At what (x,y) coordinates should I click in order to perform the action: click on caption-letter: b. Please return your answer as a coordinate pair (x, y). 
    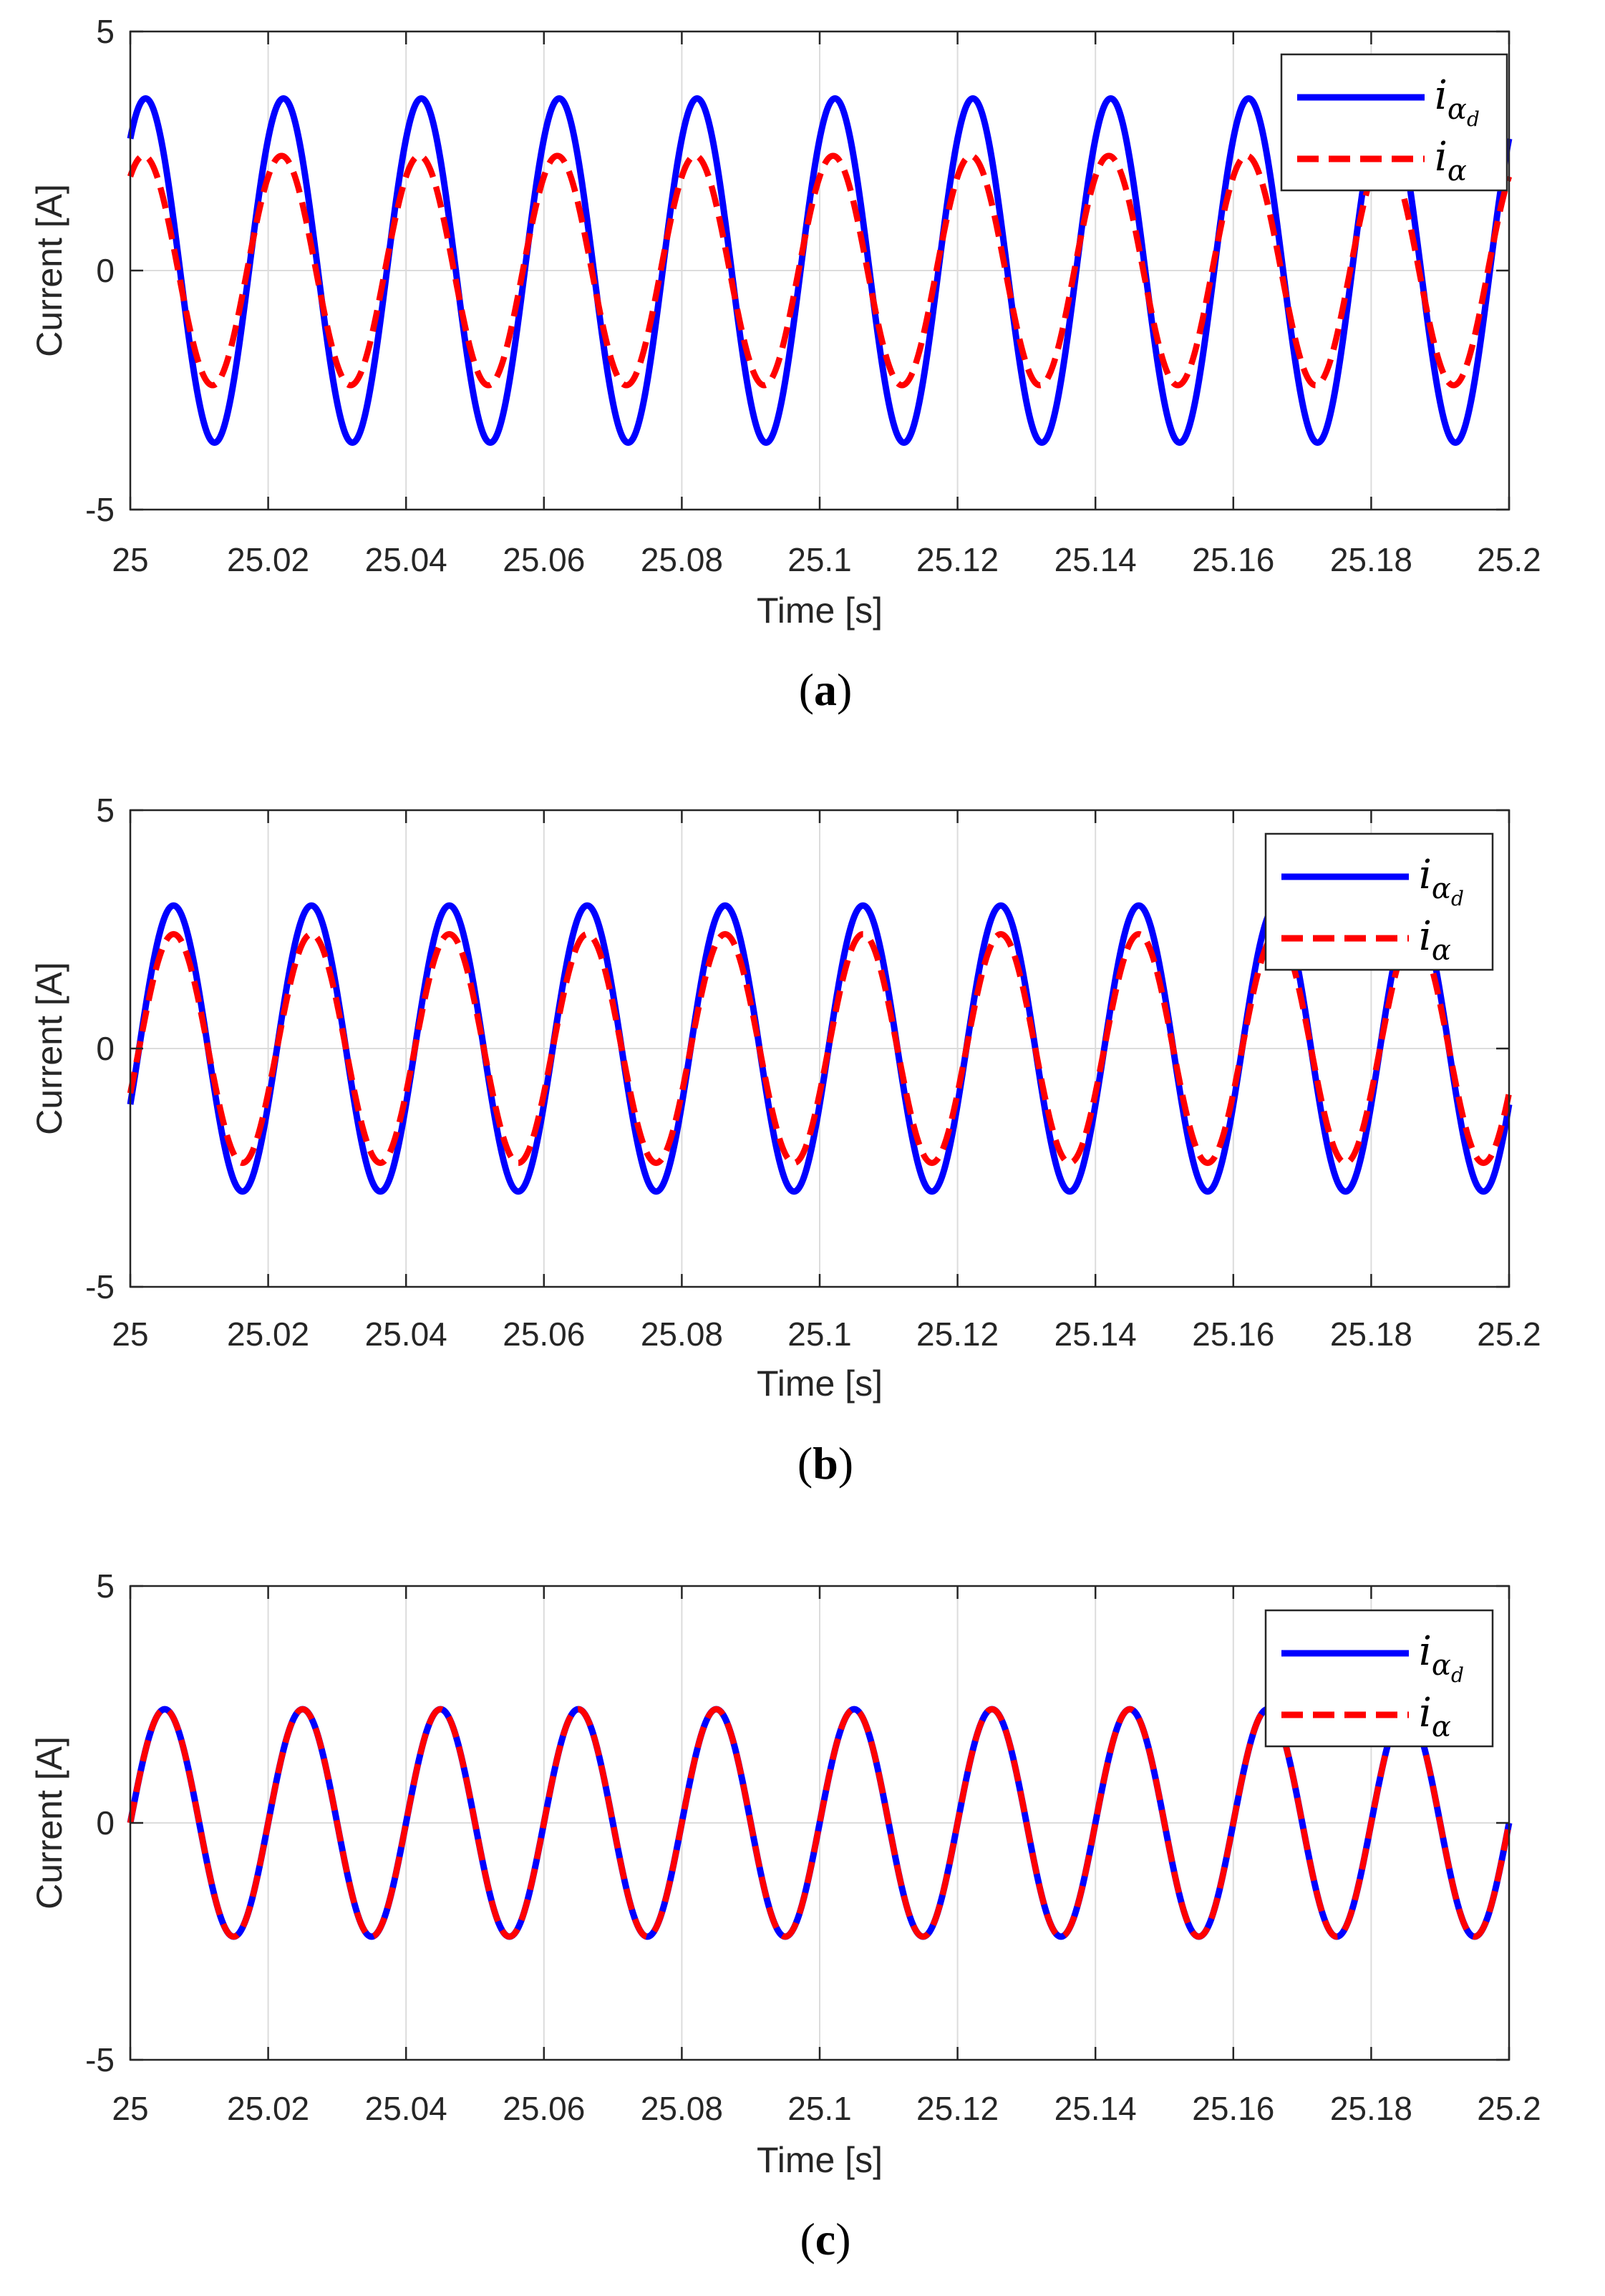
    Looking at the image, I should click on (825, 1464).